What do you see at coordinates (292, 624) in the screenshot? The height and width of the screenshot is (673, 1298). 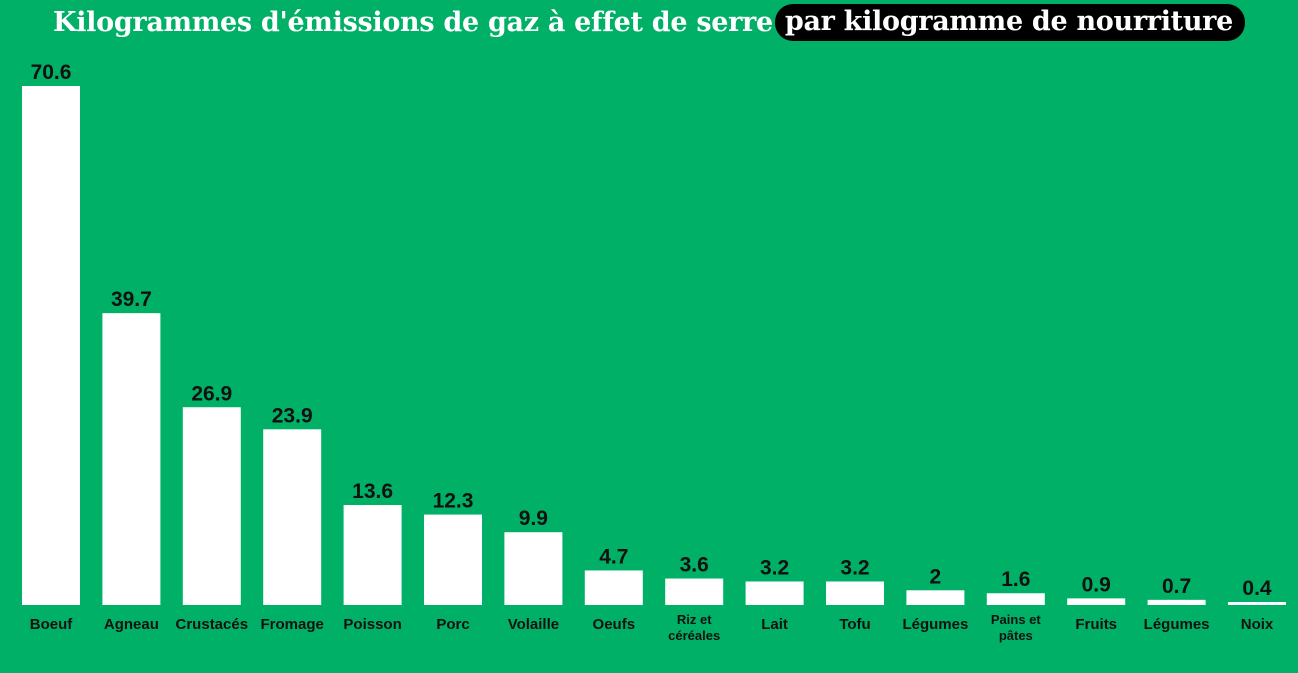 I see `category-label: Fromage` at bounding box center [292, 624].